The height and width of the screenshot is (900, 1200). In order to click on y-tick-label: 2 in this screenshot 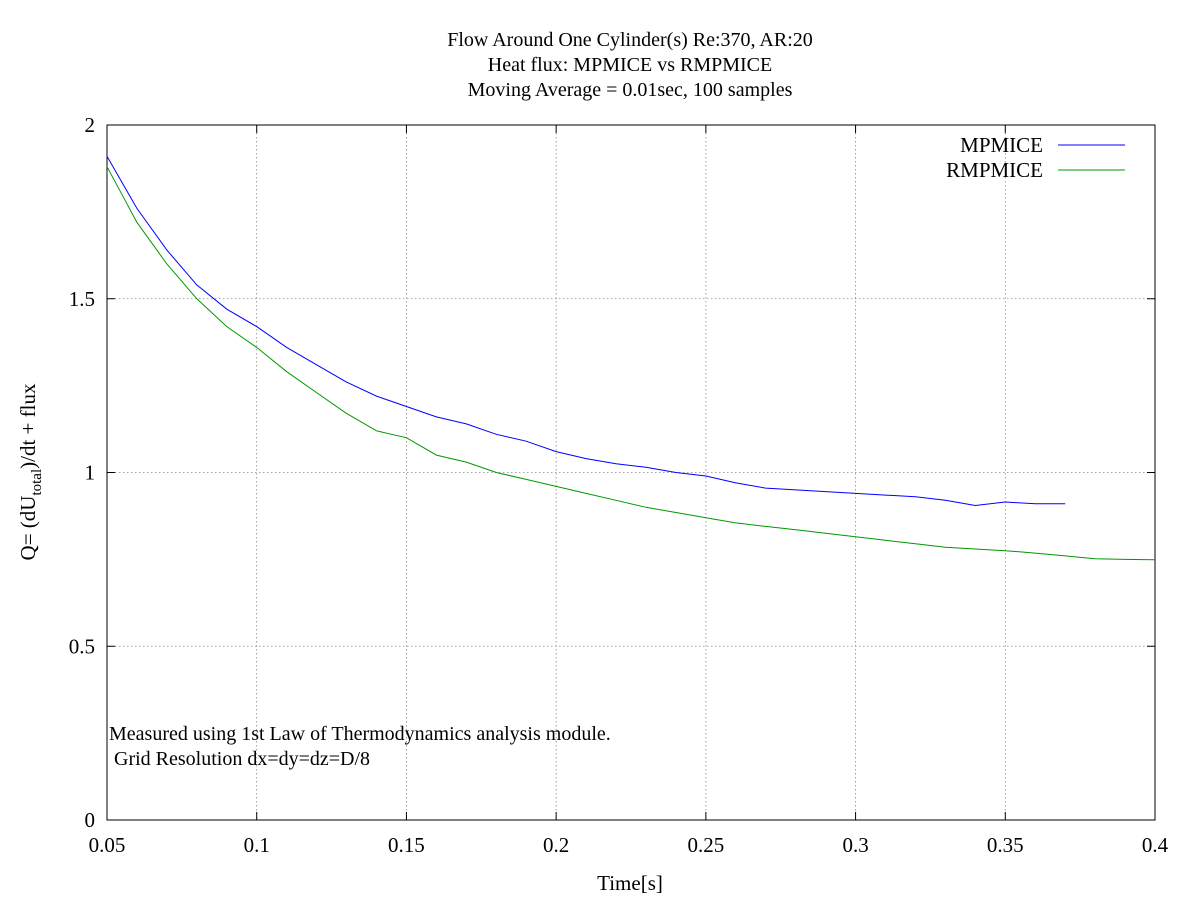, I will do `click(90, 125)`.